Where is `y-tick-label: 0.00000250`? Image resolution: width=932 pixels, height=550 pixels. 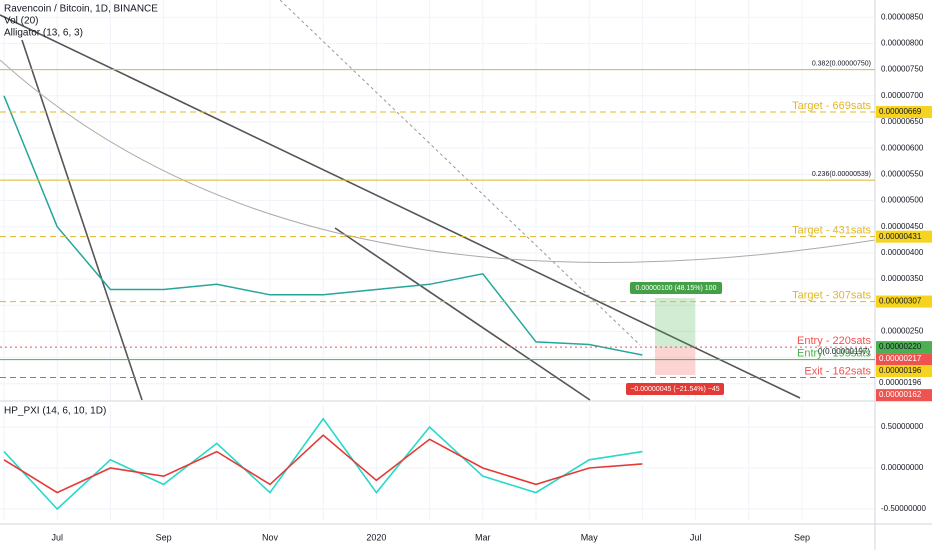 y-tick-label: 0.00000250 is located at coordinates (902, 331).